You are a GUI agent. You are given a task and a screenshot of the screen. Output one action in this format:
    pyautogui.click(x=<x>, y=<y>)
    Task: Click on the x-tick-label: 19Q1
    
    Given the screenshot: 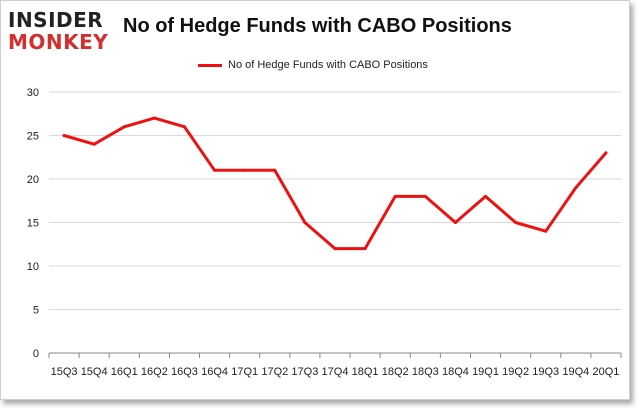 What is the action you would take?
    pyautogui.click(x=485, y=372)
    